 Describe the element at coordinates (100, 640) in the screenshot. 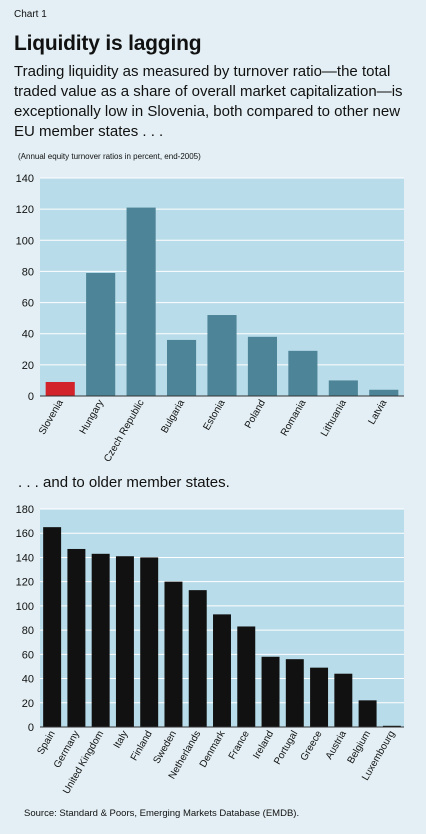

I see `bar-united-kingdom` at that location.